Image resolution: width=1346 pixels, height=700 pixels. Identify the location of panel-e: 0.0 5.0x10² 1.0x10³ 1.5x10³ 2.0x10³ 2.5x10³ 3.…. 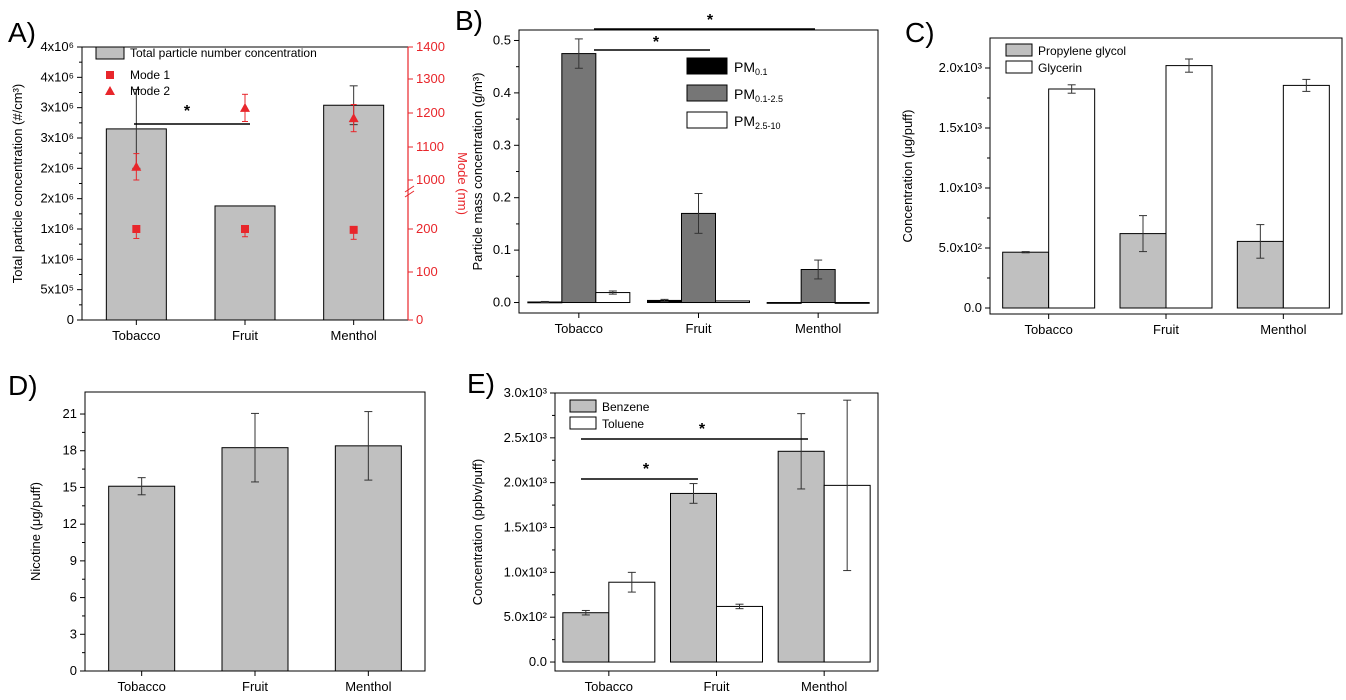
(673, 531).